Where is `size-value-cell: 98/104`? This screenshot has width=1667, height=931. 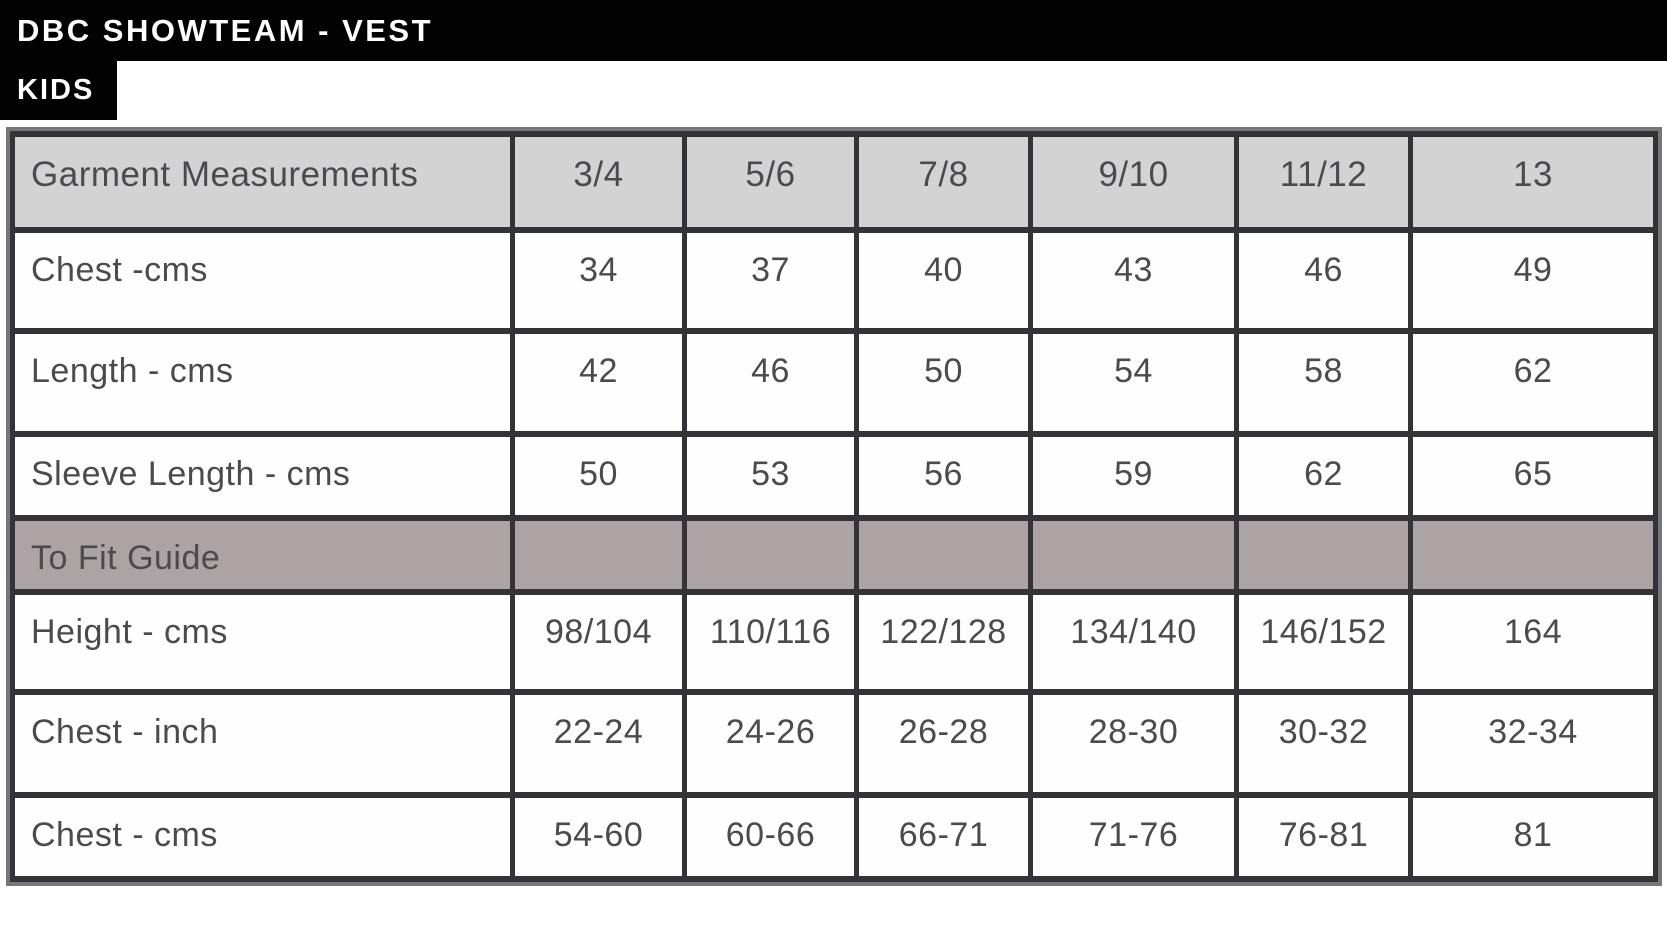 size-value-cell: 98/104 is located at coordinates (598, 642).